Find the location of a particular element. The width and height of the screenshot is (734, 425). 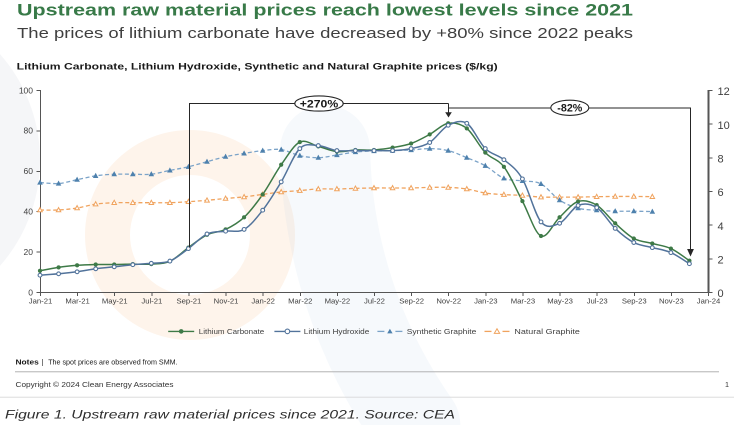

svg-text: 6 is located at coordinates (721, 193).